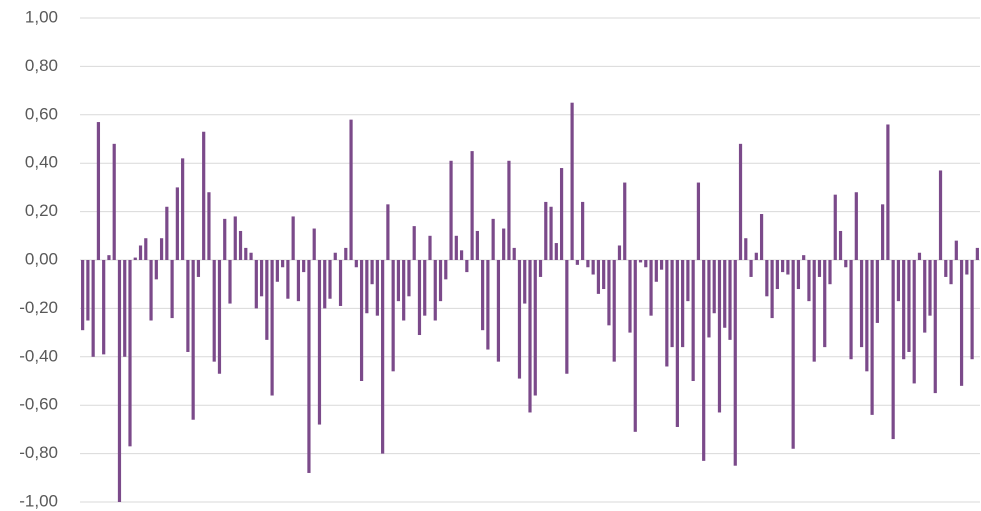 Image resolution: width=981 pixels, height=511 pixels. I want to click on y-tick-label: 0,00, so click(41, 258).